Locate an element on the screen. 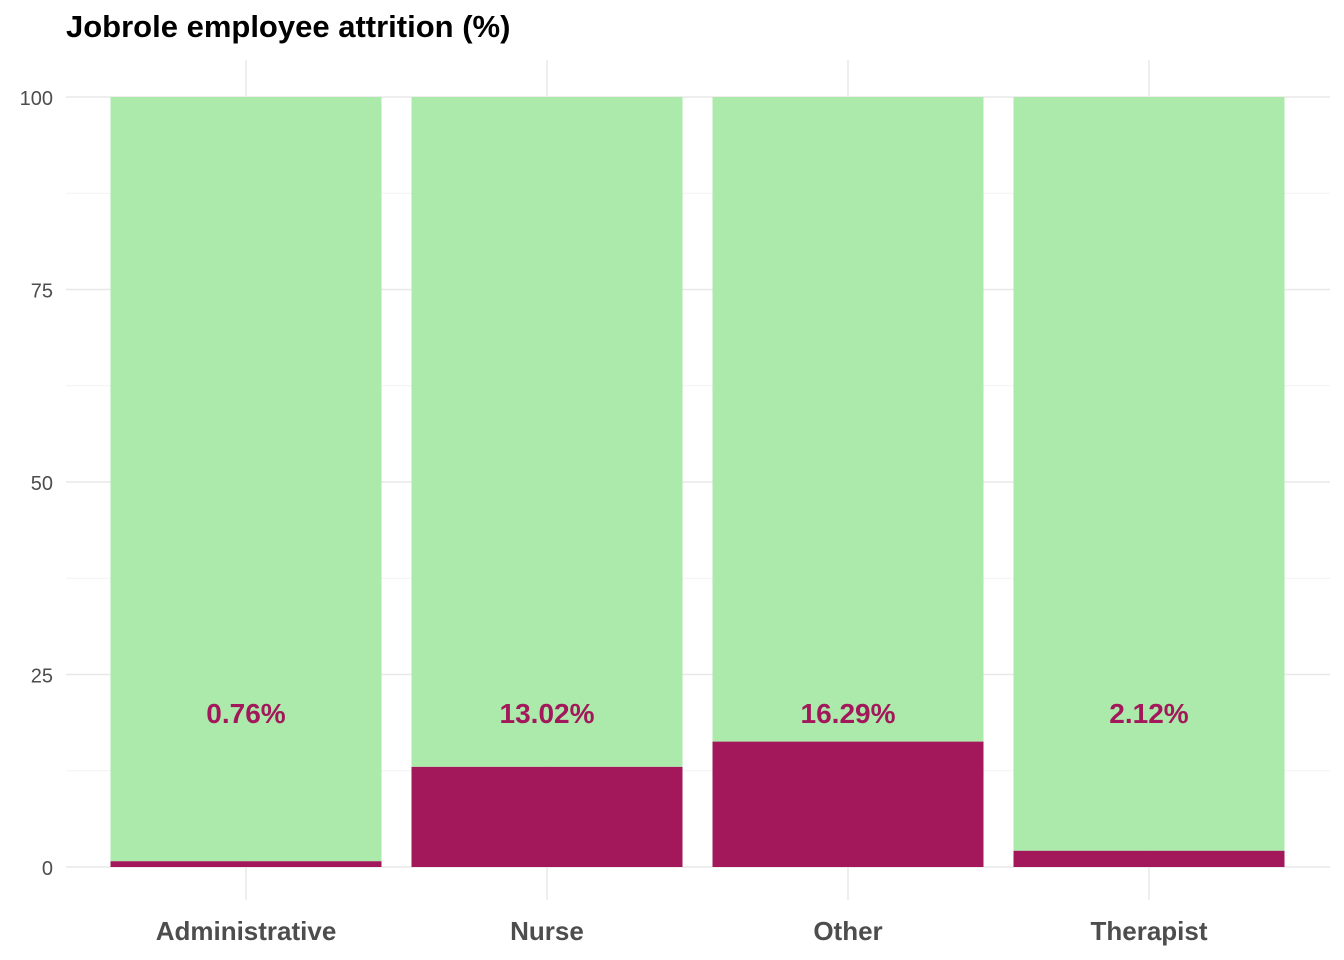 The width and height of the screenshot is (1344, 960). data-label: 2.12% is located at coordinates (1148, 713).